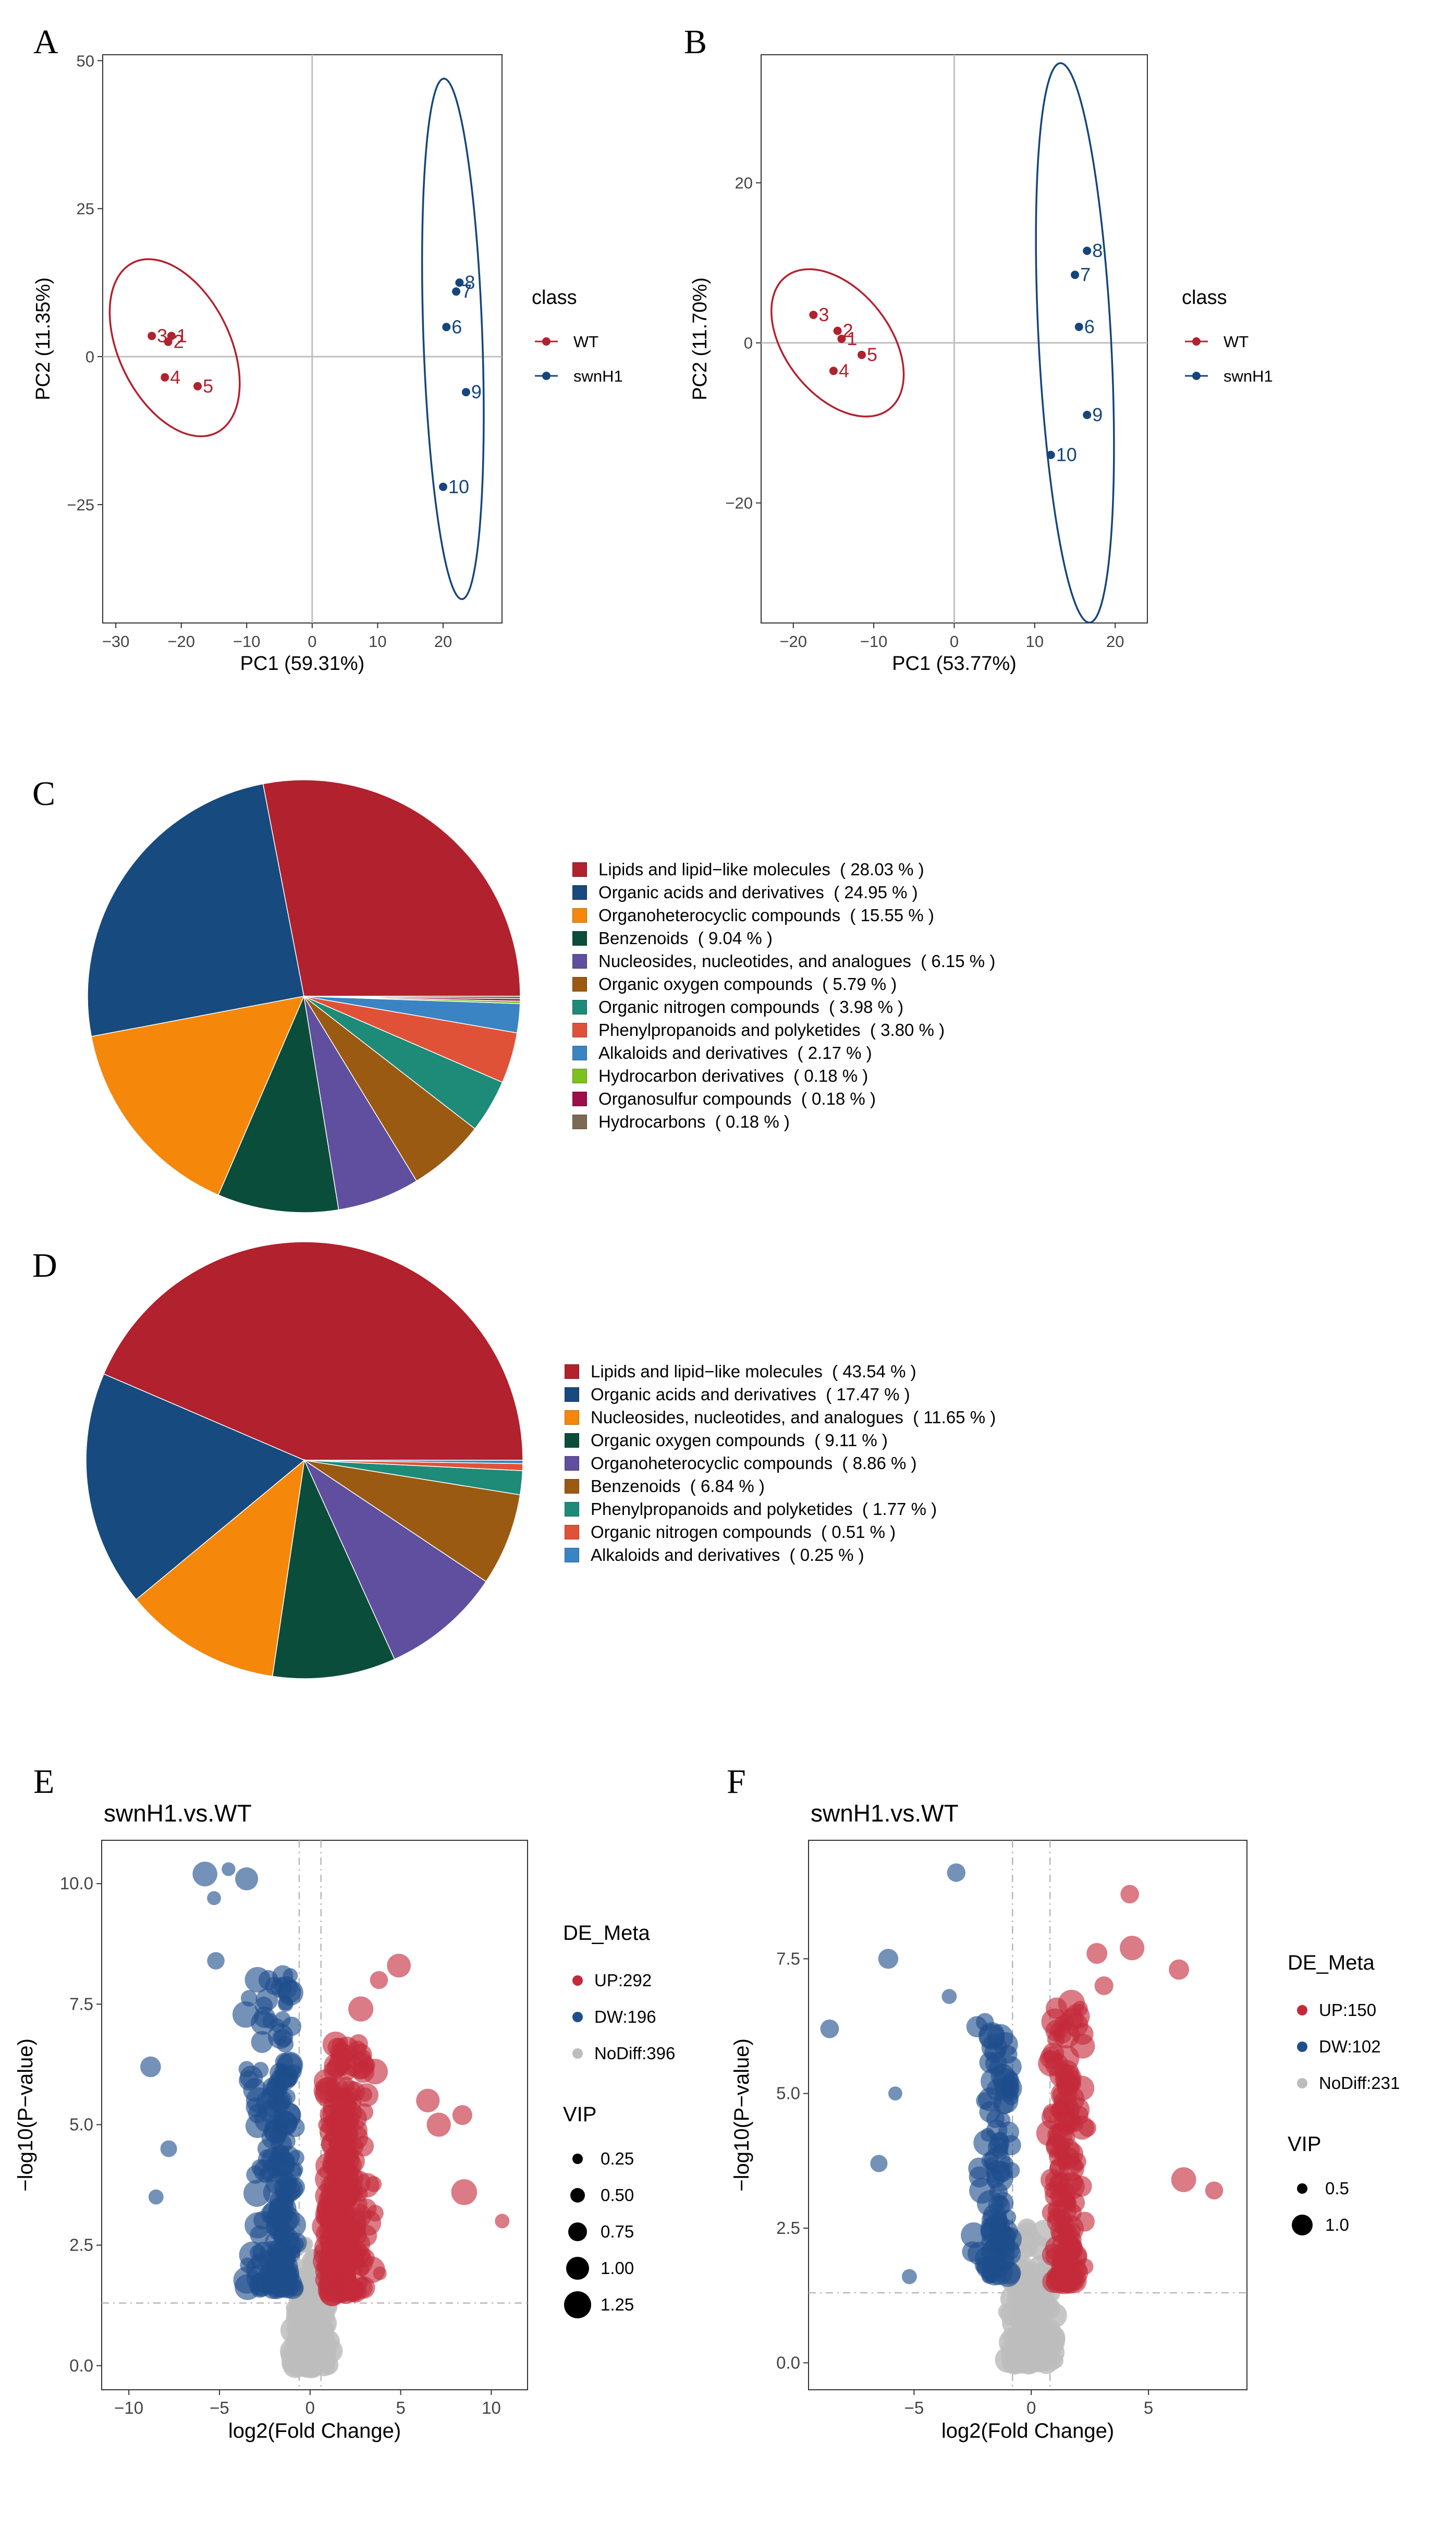  What do you see at coordinates (823, 314) in the screenshot?
I see `sample-label: 3` at bounding box center [823, 314].